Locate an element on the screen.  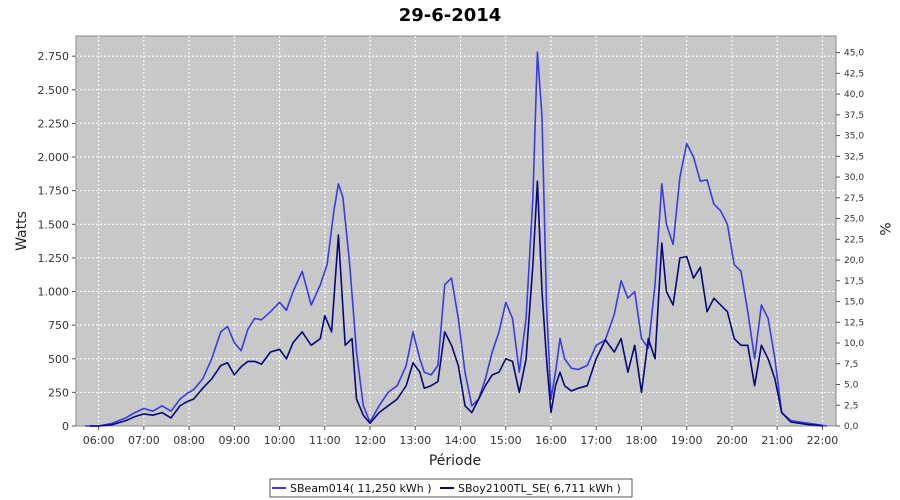
x-tick-label: 21:00 is located at coordinates (777, 440).